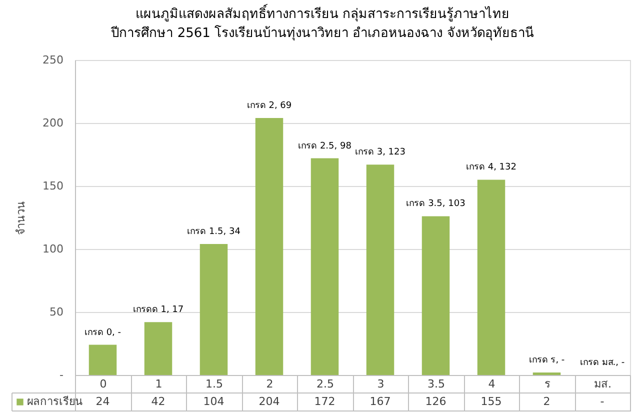 The image size is (640, 418). What do you see at coordinates (436, 204) in the screenshot?
I see `annotation: เกรด 3.5, 103` at bounding box center [436, 204].